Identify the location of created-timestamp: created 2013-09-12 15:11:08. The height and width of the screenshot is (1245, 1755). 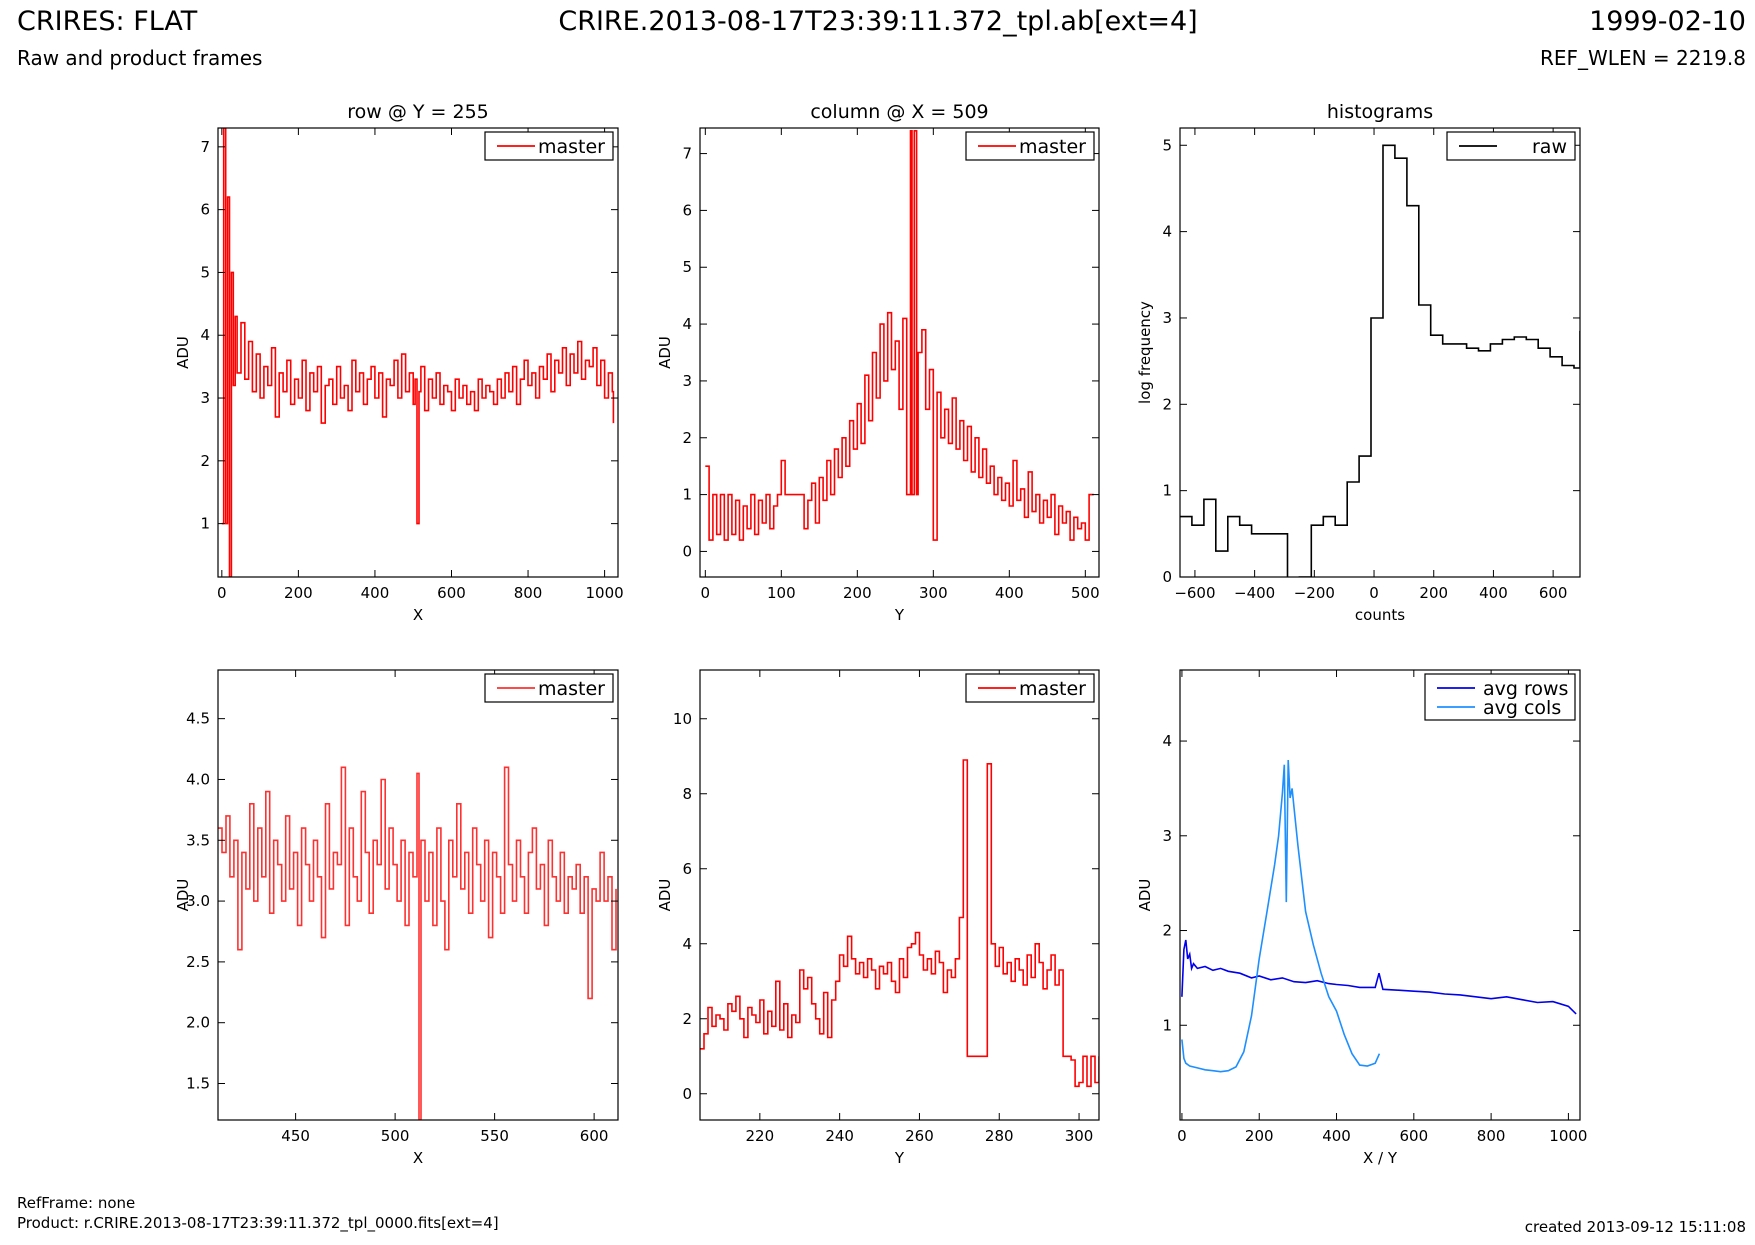
(1635, 1227).